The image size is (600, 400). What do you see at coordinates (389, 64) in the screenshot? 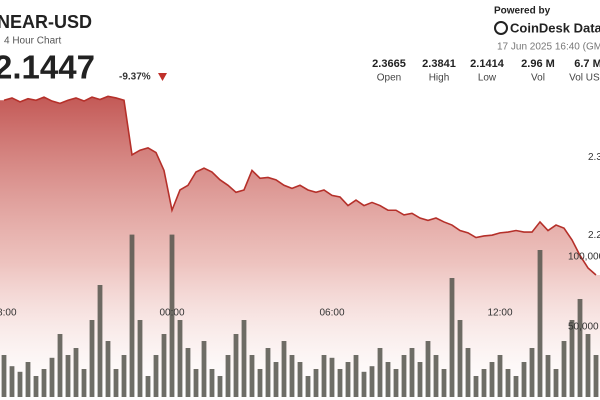
I see `stat-value: 2.3665` at bounding box center [389, 64].